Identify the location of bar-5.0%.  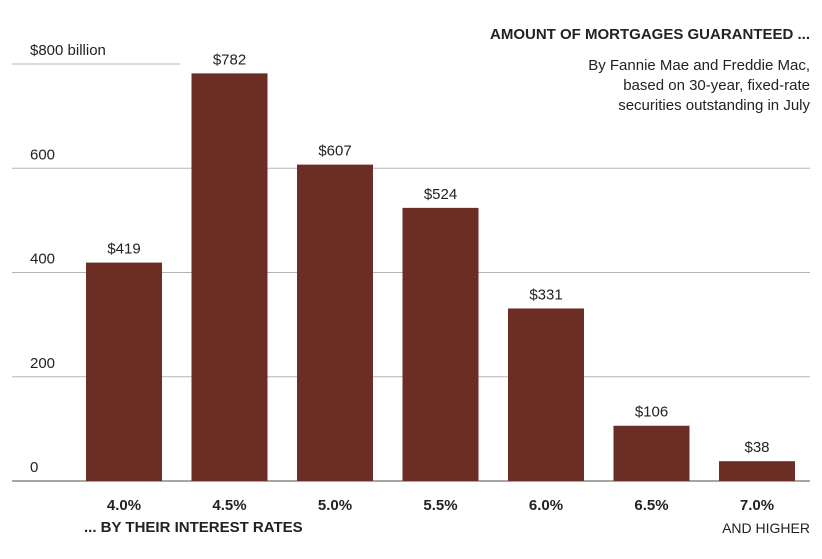
(335, 322).